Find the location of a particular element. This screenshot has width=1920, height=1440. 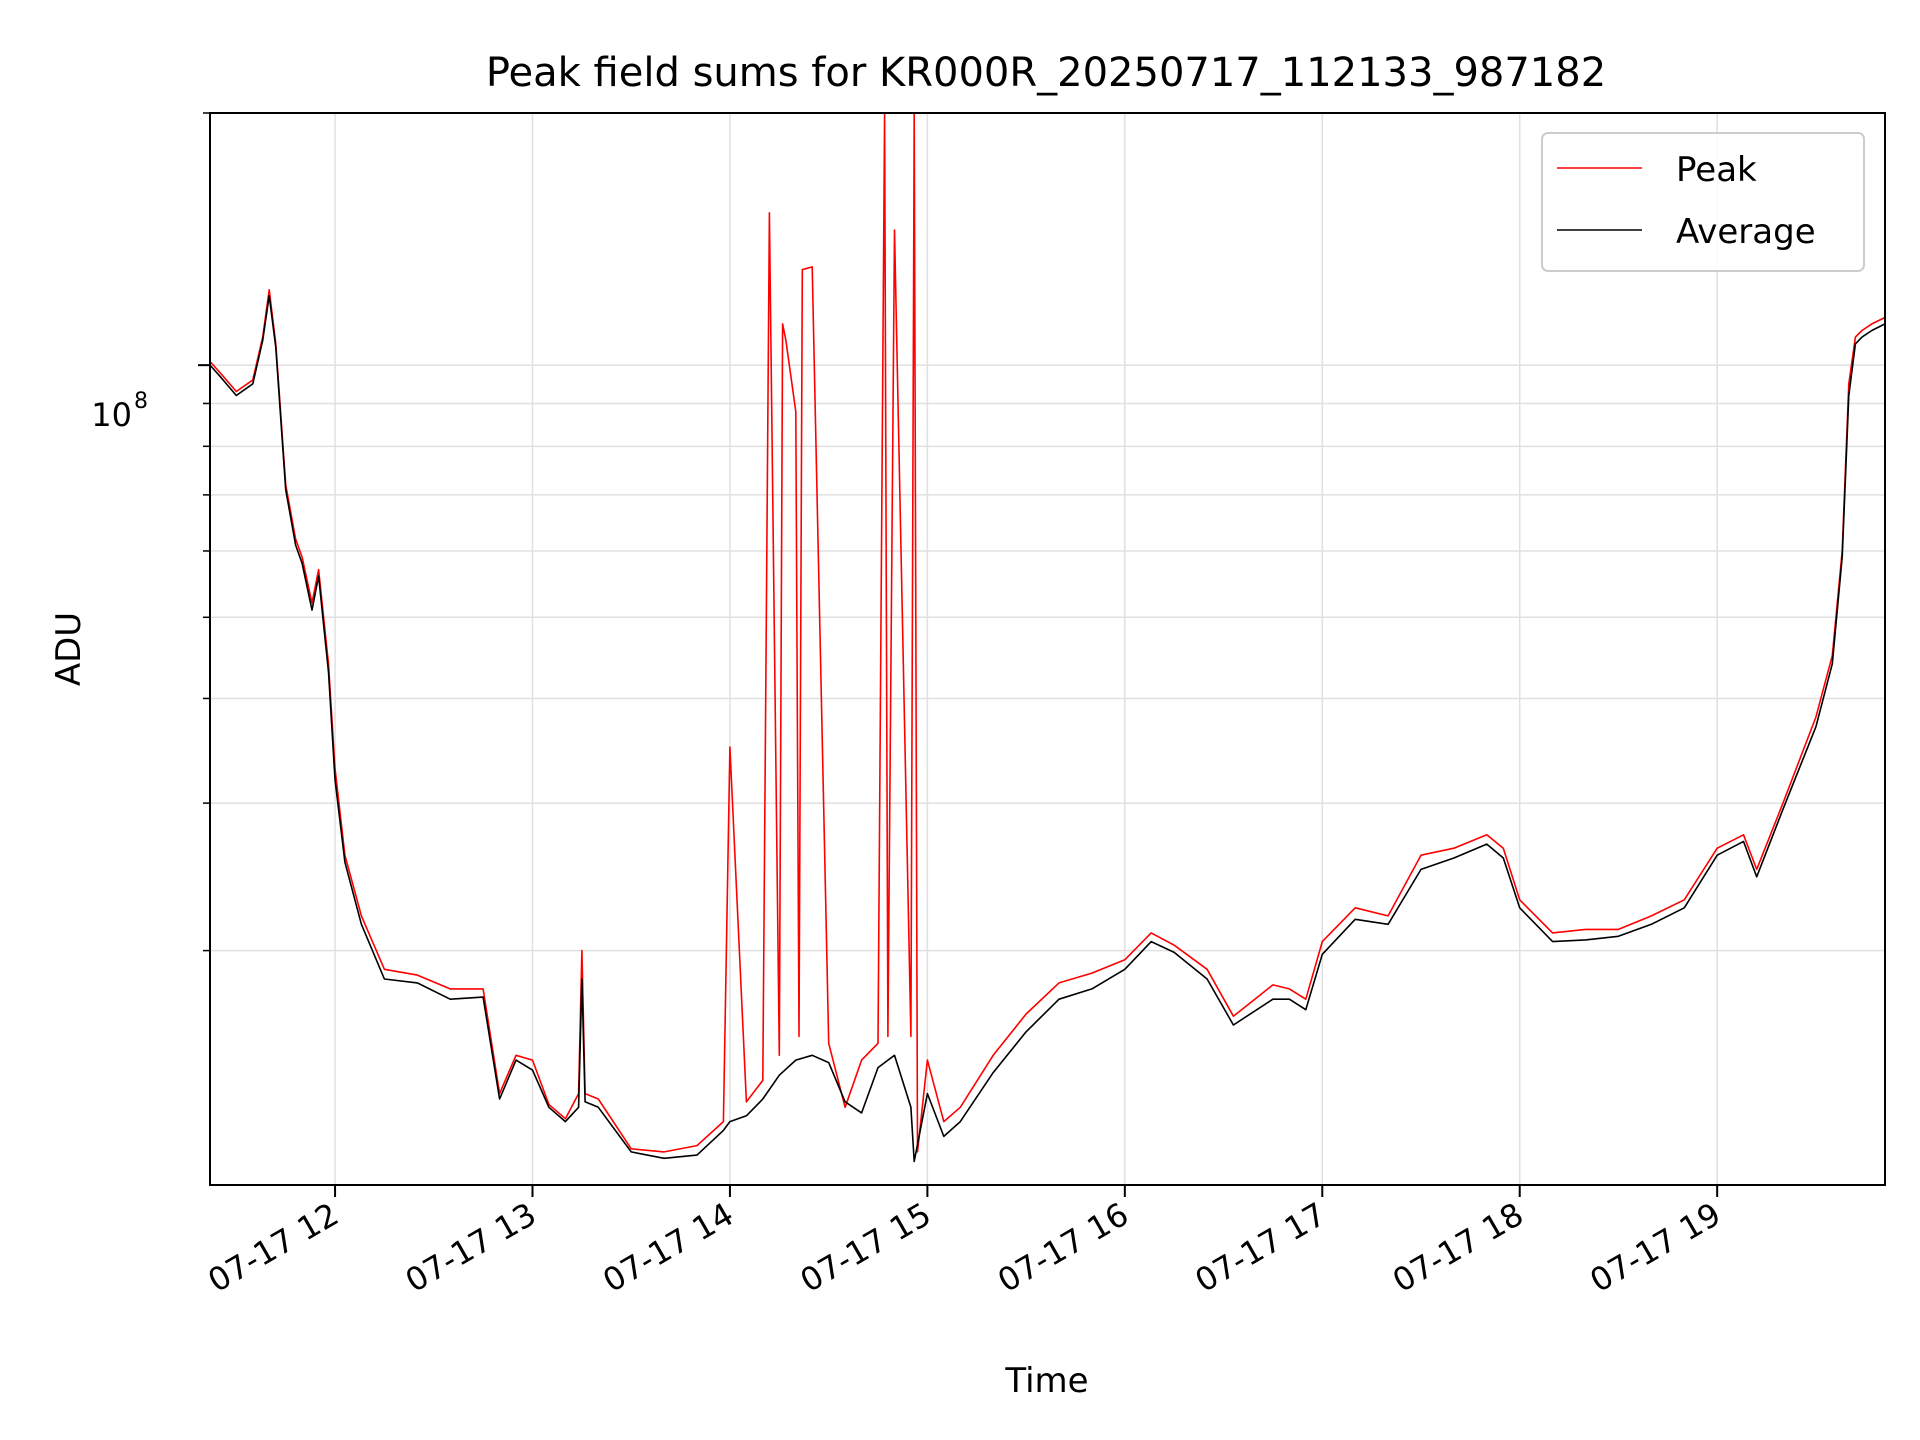

y-axis-label: ADU is located at coordinates (69, 649).